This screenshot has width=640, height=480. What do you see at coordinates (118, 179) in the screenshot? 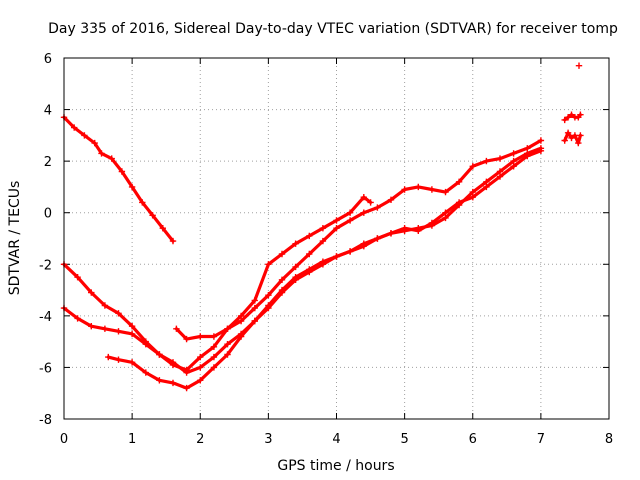
I see `series-track-a` at bounding box center [118, 179].